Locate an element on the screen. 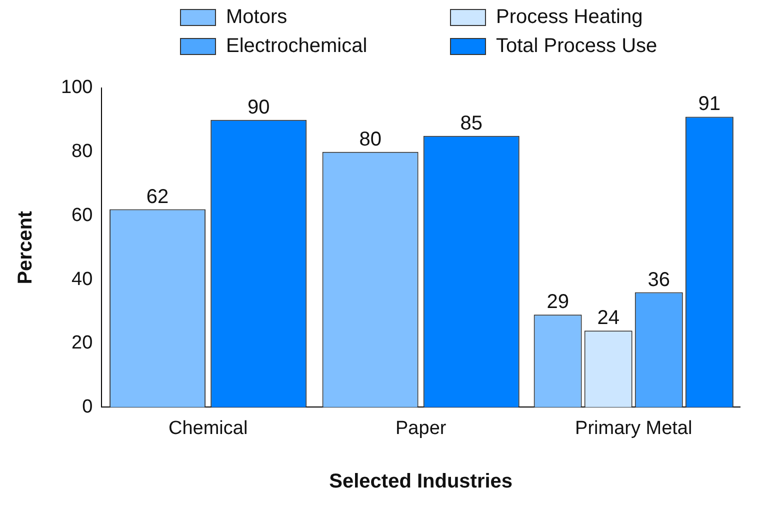 The image size is (760, 508). data-label: 80 is located at coordinates (370, 139).